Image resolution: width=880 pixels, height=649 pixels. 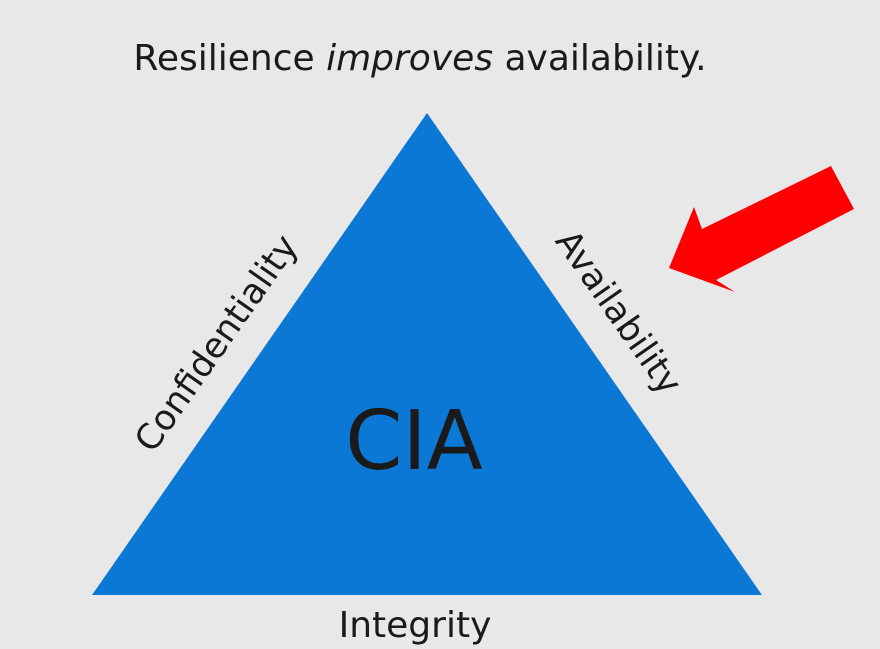 I want to click on triangle-center-label: CIA, so click(x=414, y=441).